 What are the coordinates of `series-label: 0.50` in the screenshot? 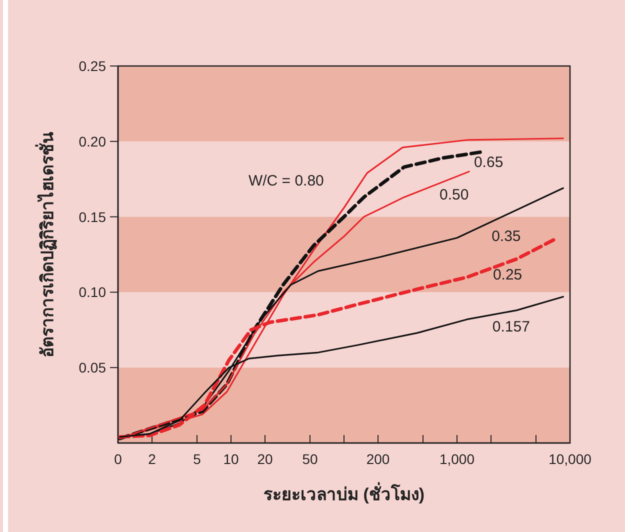 It's located at (454, 195).